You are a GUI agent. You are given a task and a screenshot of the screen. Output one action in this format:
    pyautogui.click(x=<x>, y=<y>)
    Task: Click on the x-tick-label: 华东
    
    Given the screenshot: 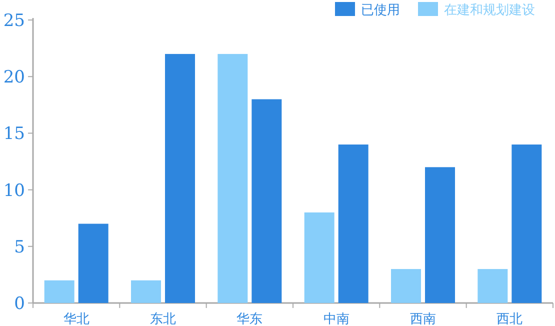 What is the action you would take?
    pyautogui.click(x=249, y=319)
    